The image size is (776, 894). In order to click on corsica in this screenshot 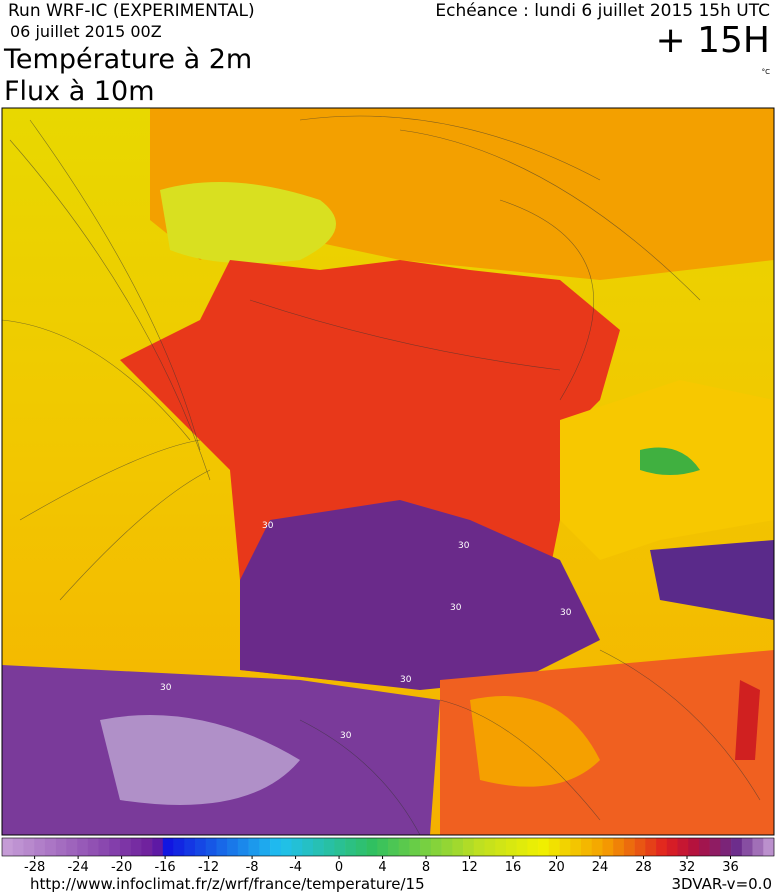, I will do `click(747, 720)`.